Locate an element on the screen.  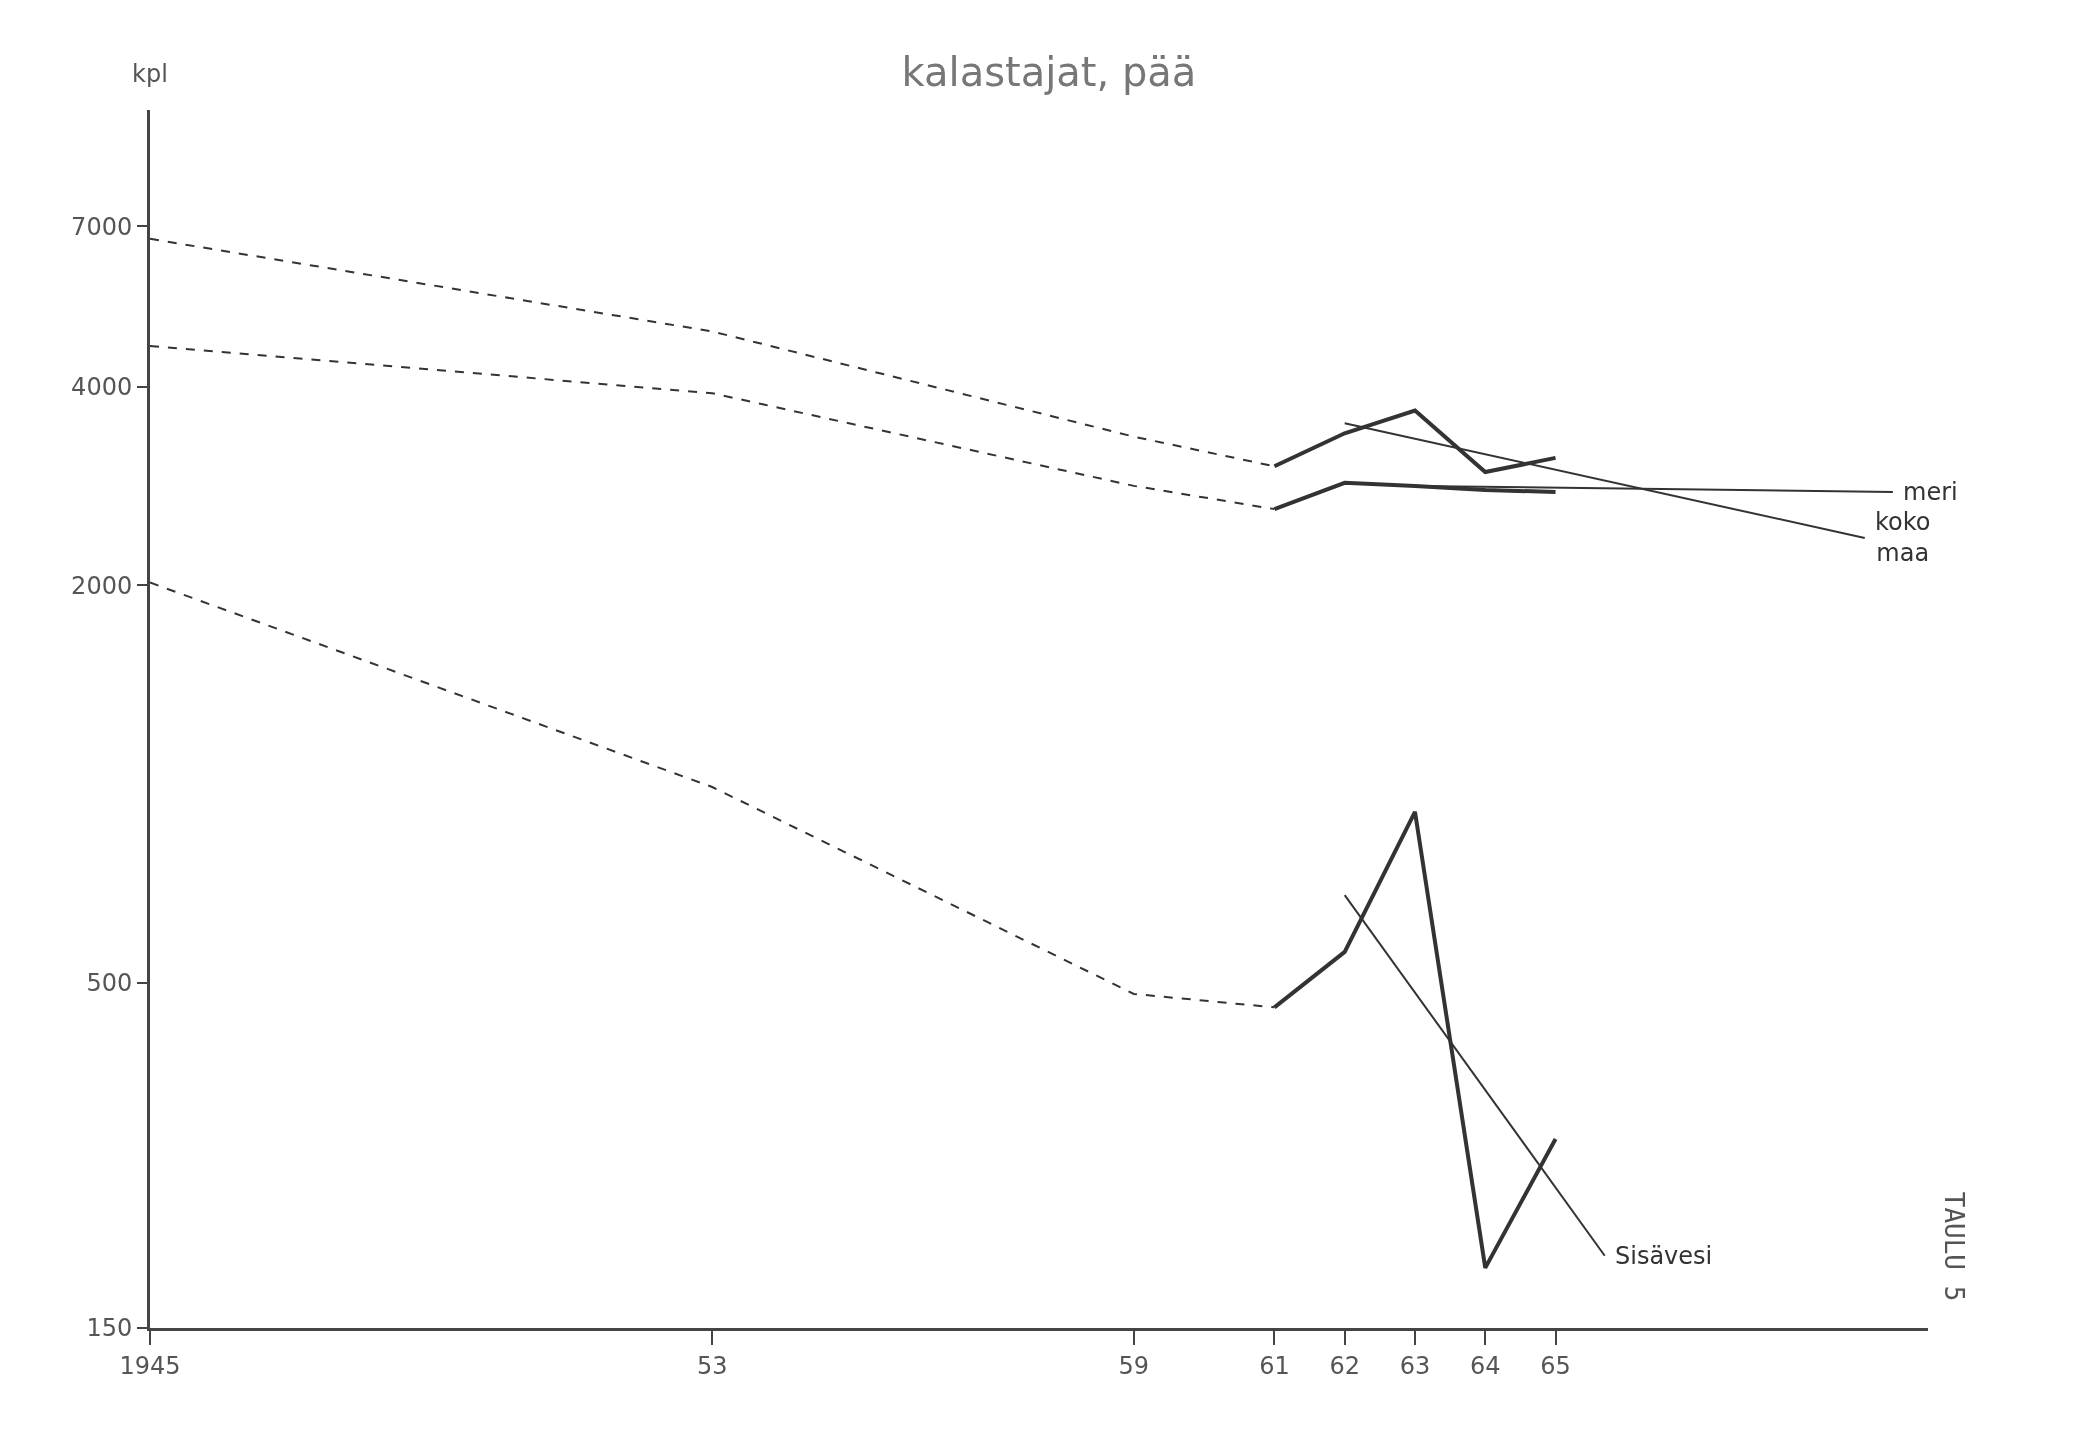
y-tick-label: 150 is located at coordinates (109, 1328).